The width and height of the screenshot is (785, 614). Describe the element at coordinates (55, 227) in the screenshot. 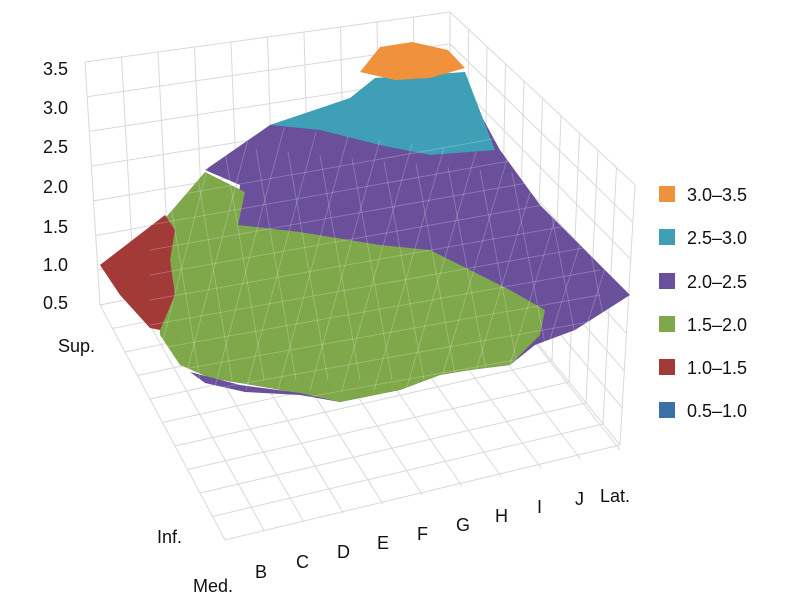

I see `z-tick-label: 1.5` at that location.